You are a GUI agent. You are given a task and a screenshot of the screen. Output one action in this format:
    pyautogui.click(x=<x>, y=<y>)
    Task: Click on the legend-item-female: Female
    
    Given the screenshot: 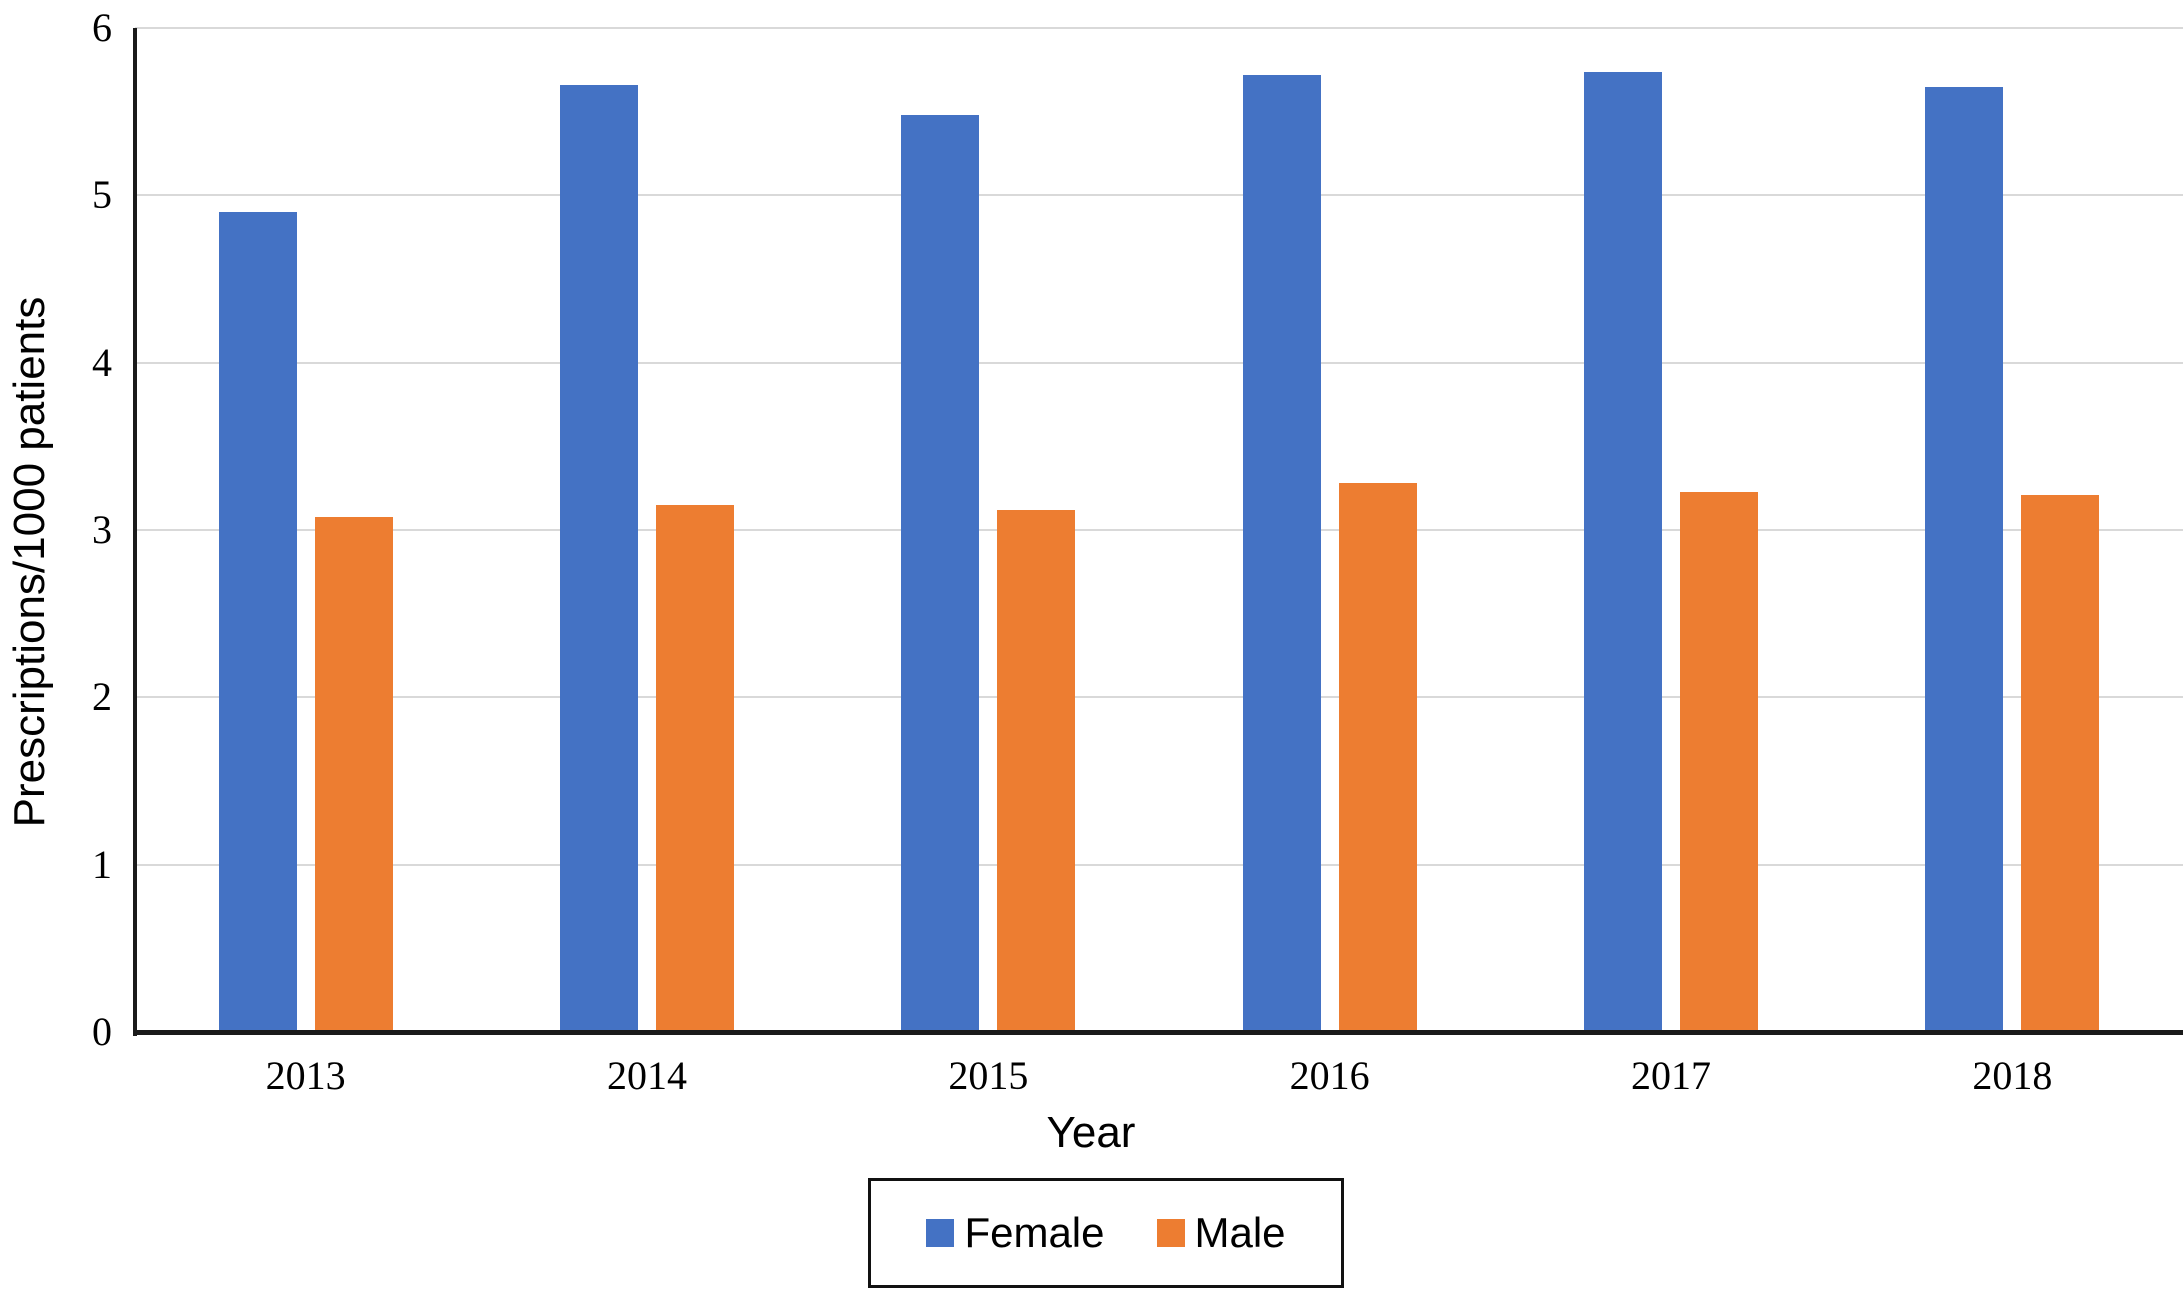 What is the action you would take?
    pyautogui.click(x=1015, y=1233)
    